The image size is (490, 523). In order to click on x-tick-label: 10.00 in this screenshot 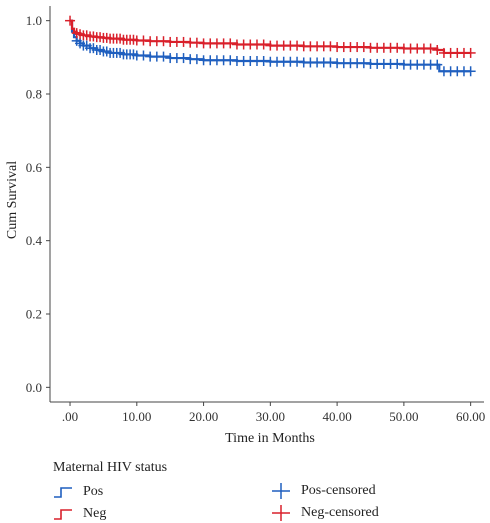, I will do `click(136, 416)`.